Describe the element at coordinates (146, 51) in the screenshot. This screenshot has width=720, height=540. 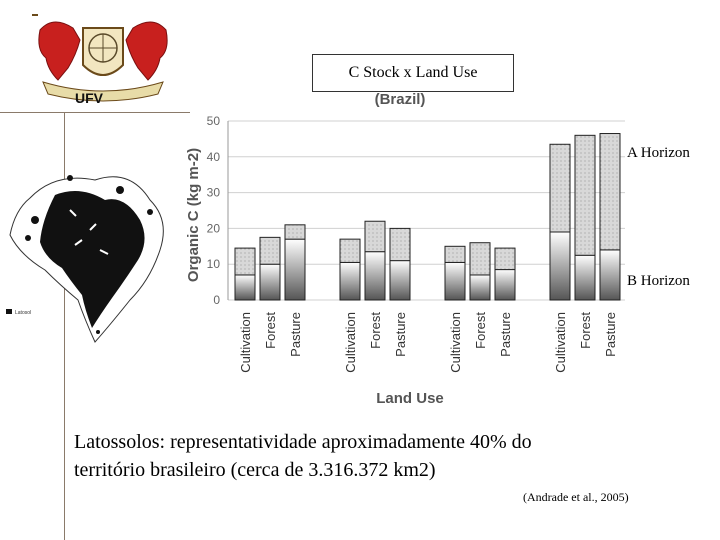
I see `right-lion-icon` at that location.